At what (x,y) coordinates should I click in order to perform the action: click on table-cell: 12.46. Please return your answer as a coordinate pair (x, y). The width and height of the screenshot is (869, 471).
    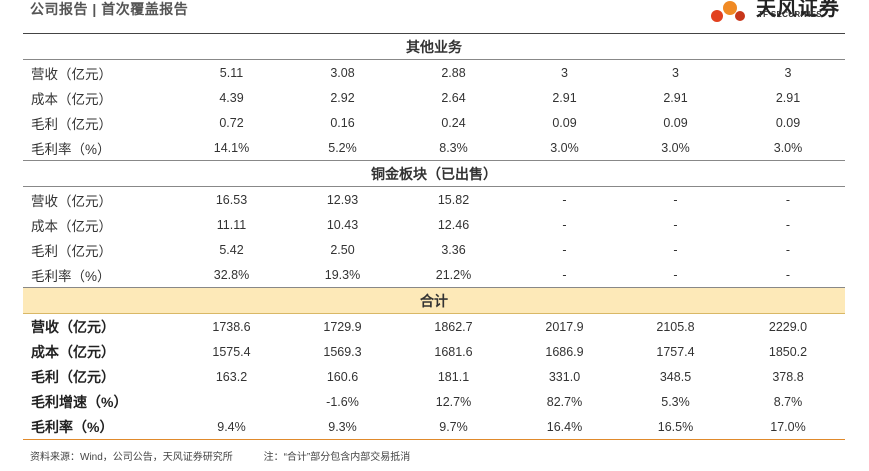
    Looking at the image, I should click on (453, 224).